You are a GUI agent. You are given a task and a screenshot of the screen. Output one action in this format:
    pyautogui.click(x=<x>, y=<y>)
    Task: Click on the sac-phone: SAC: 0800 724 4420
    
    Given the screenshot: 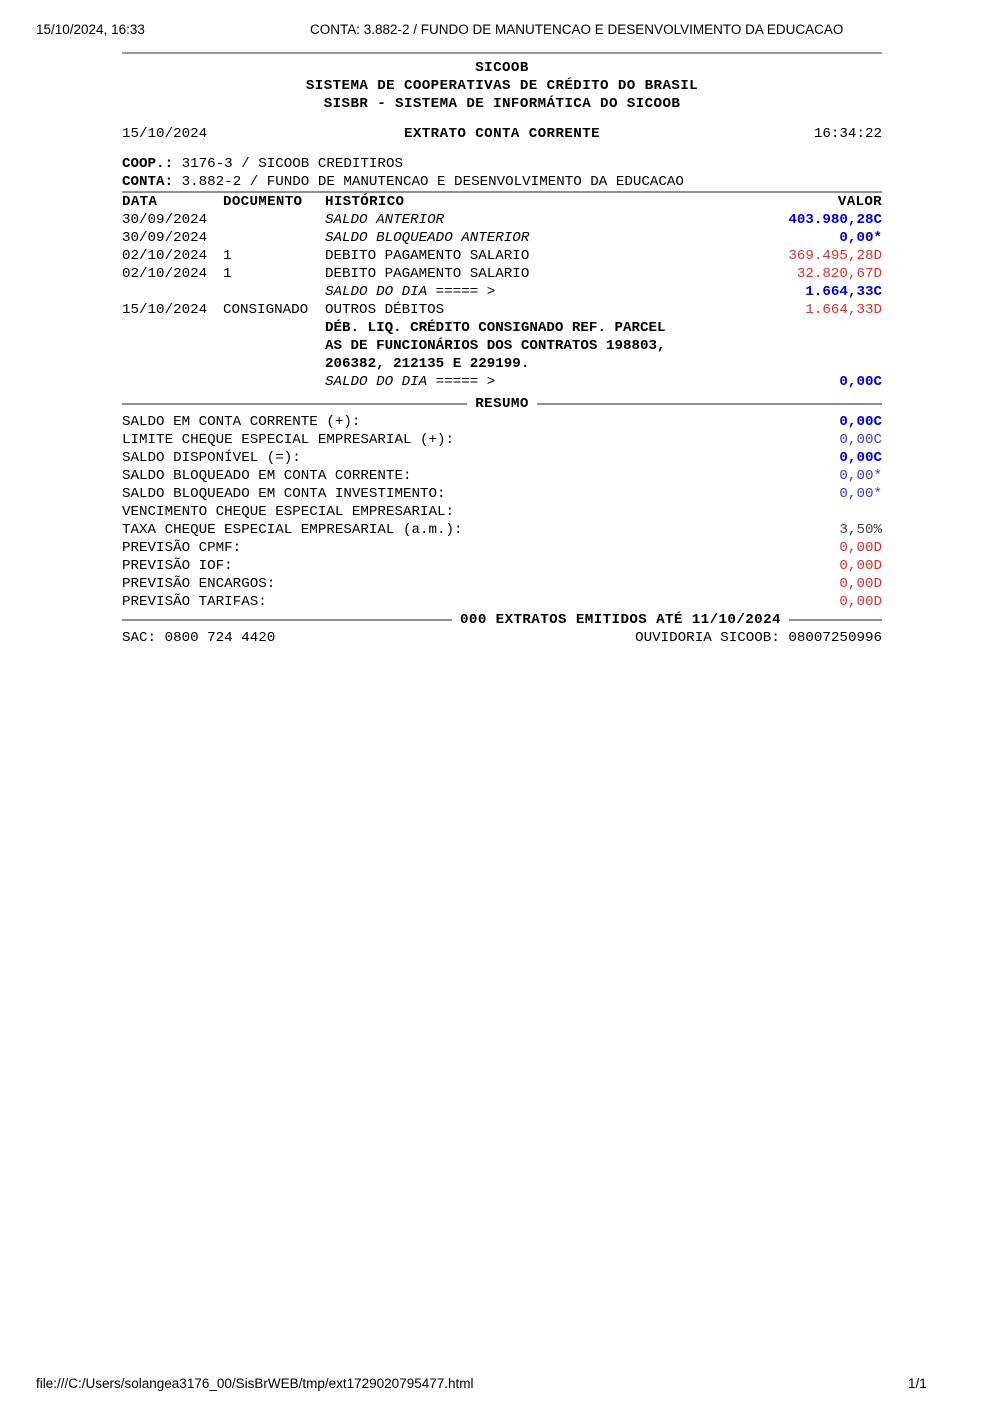 What is the action you would take?
    pyautogui.click(x=199, y=638)
    